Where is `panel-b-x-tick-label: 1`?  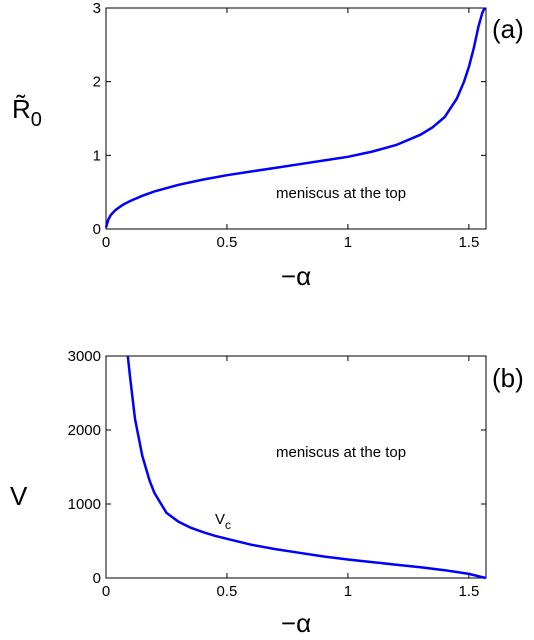
panel-b-x-tick-label: 1 is located at coordinates (348, 591).